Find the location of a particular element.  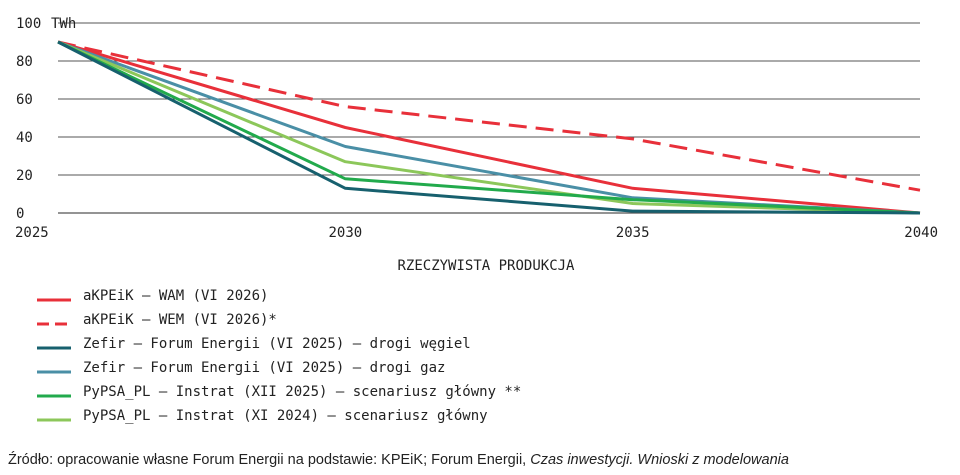

y-tick-label: 0 is located at coordinates (20, 214).